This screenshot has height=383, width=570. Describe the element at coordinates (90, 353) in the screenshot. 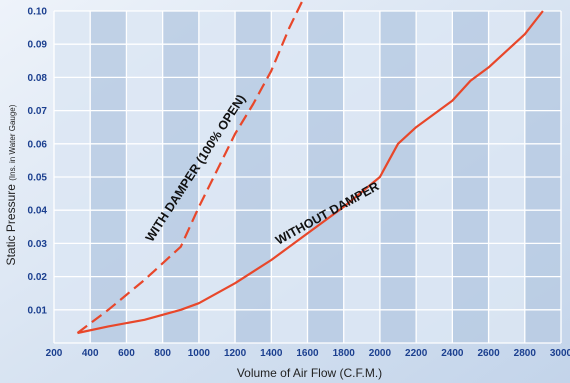

I see `x-tick-label: 400` at that location.